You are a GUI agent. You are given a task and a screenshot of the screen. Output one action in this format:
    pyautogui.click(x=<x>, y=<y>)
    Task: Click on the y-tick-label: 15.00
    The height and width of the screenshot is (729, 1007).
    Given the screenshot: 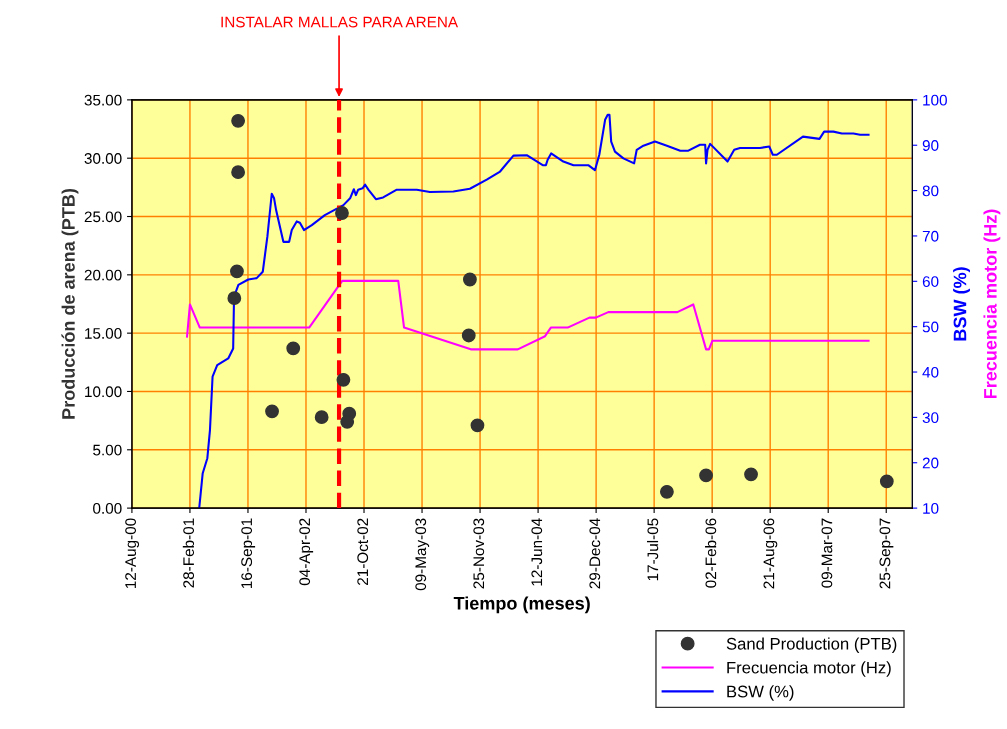 What is the action you would take?
    pyautogui.click(x=103, y=333)
    